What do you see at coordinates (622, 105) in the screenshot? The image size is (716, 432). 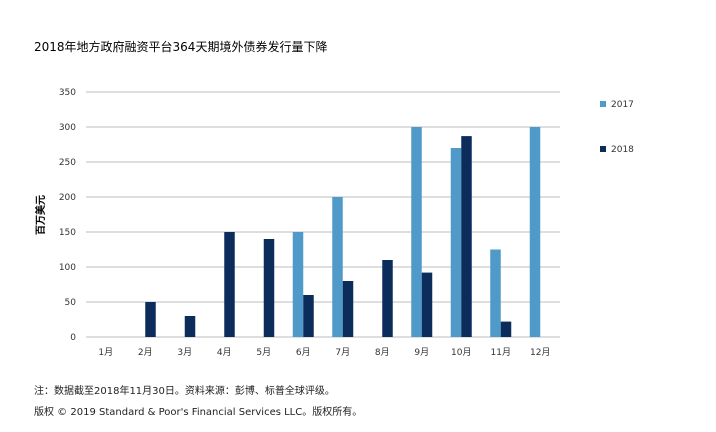 I see `legend-label-2017: 2017` at bounding box center [622, 105].